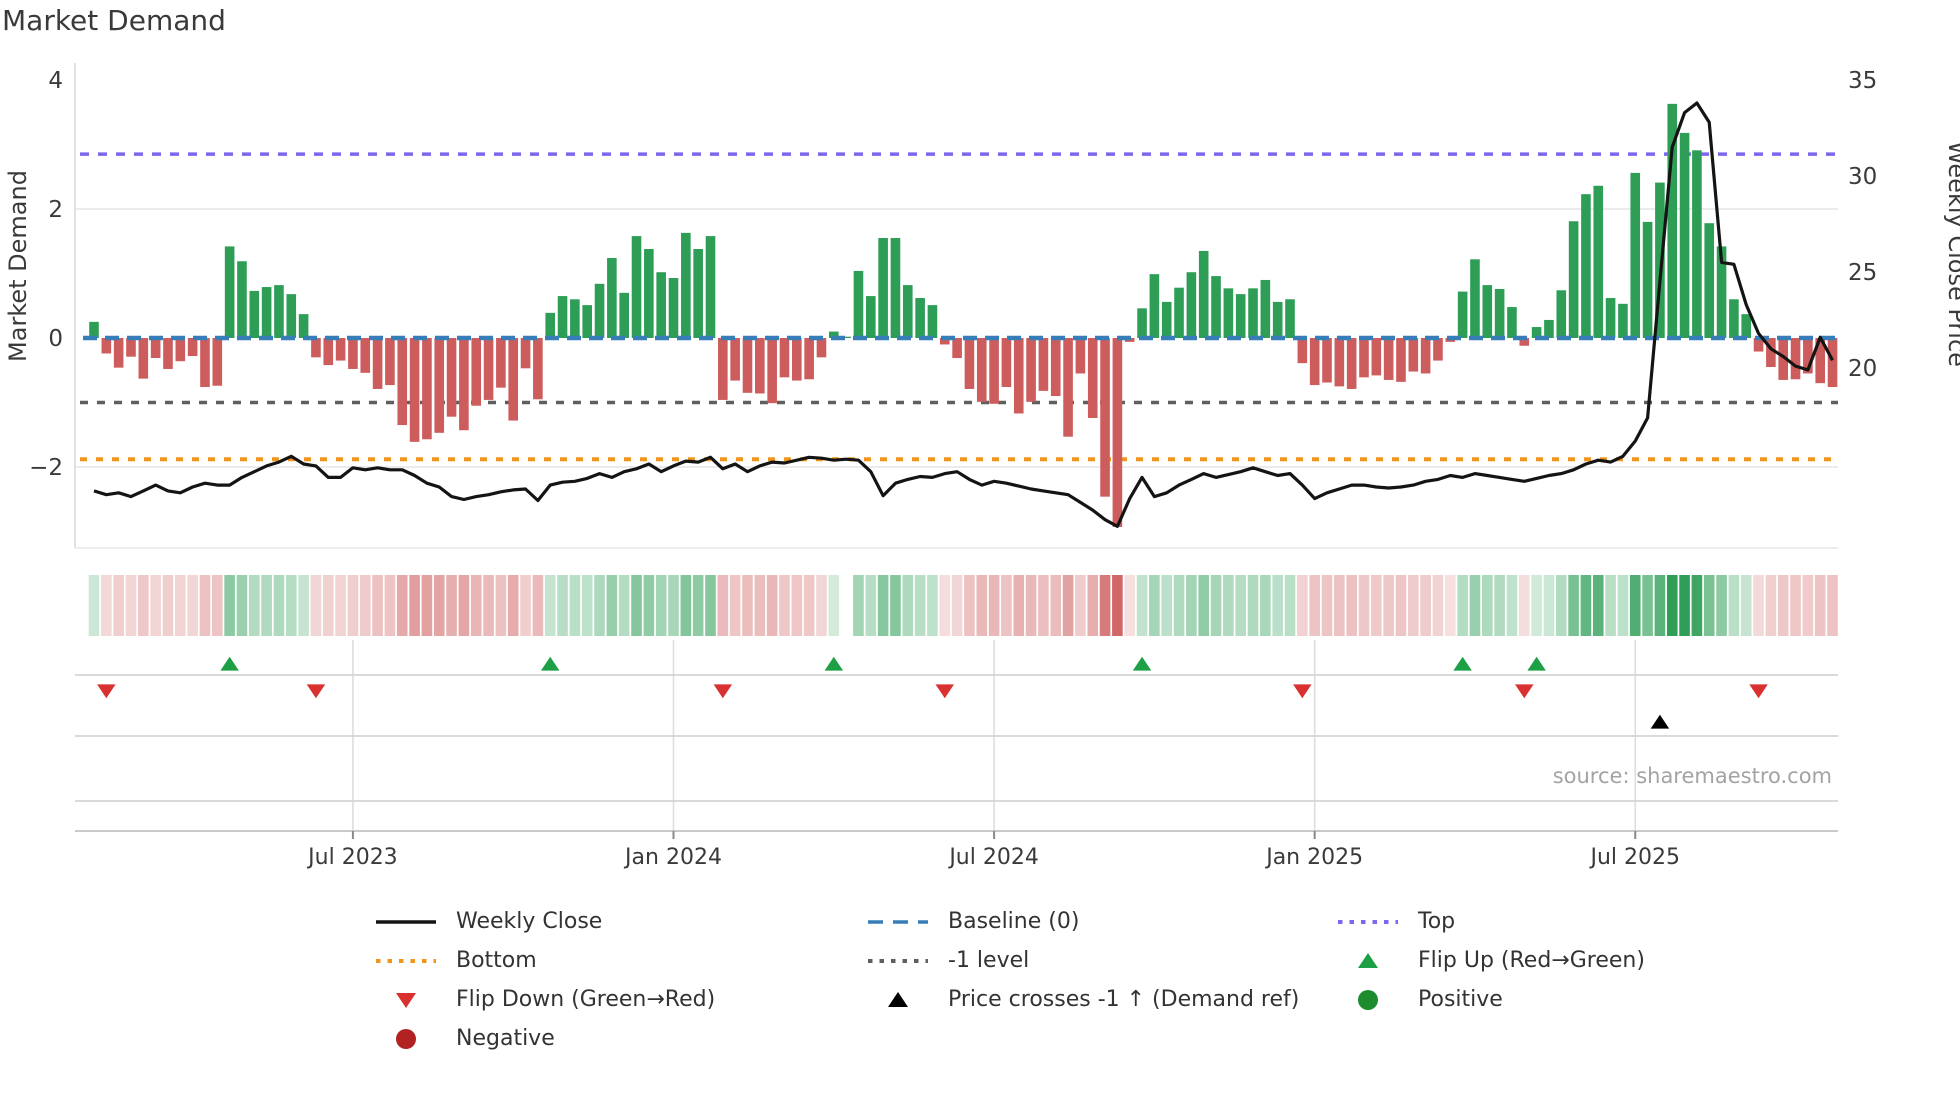  I want to click on left-tick-label: 2, so click(55, 210).